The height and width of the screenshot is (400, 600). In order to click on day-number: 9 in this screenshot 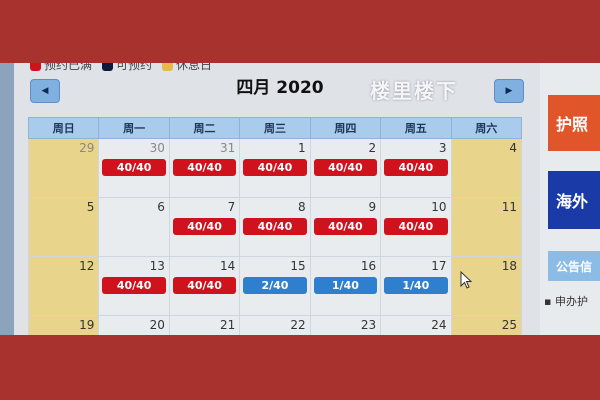, I will do `click(372, 207)`.